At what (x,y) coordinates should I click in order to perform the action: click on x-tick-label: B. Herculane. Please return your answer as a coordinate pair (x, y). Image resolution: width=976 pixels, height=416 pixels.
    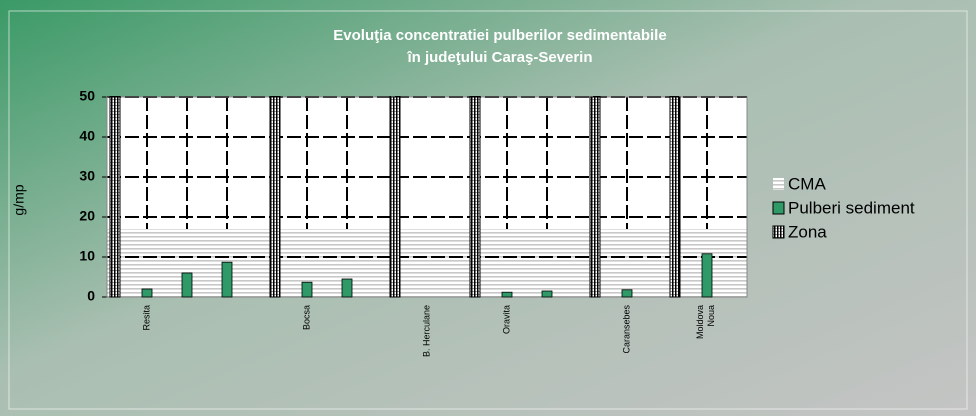
    Looking at the image, I should click on (426, 331).